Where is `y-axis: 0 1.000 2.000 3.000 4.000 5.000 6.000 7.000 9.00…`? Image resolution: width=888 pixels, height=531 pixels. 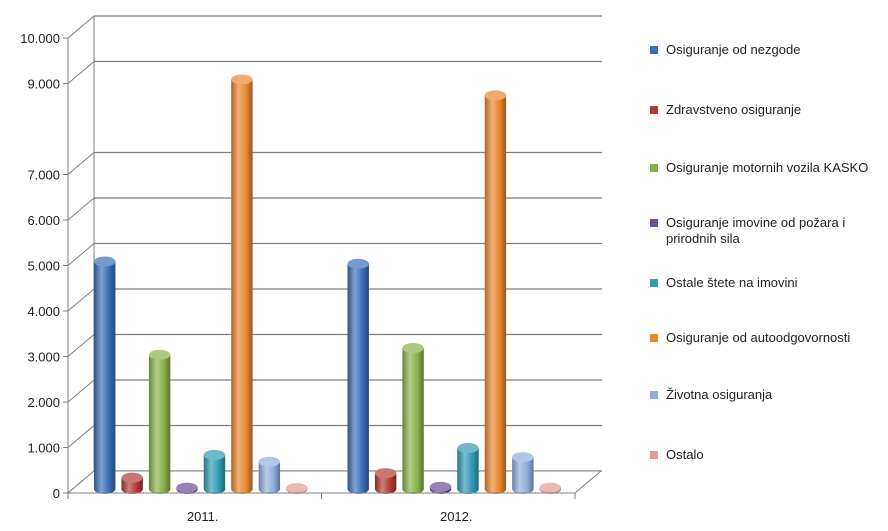
y-axis: 0 1.000 2.000 3.000 4.000 5.000 6.000 7.000 9.00… is located at coordinates (57, 258).